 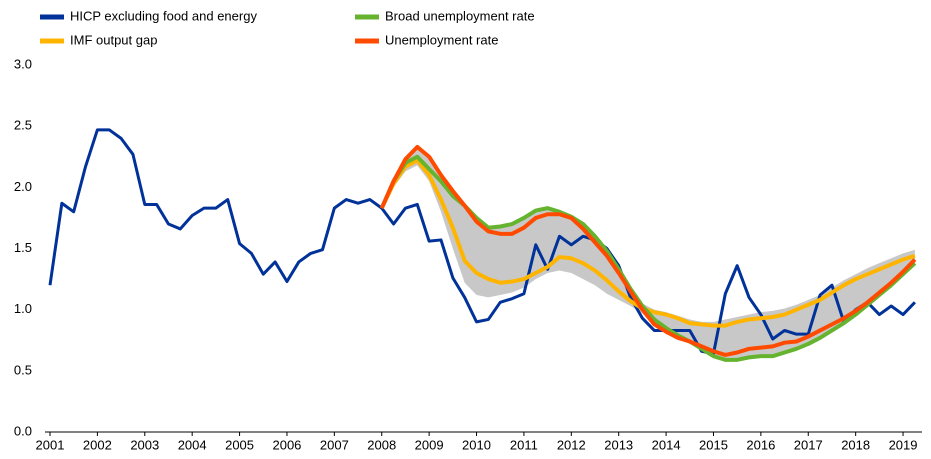 I want to click on x-tick-label: 2015, so click(x=713, y=444).